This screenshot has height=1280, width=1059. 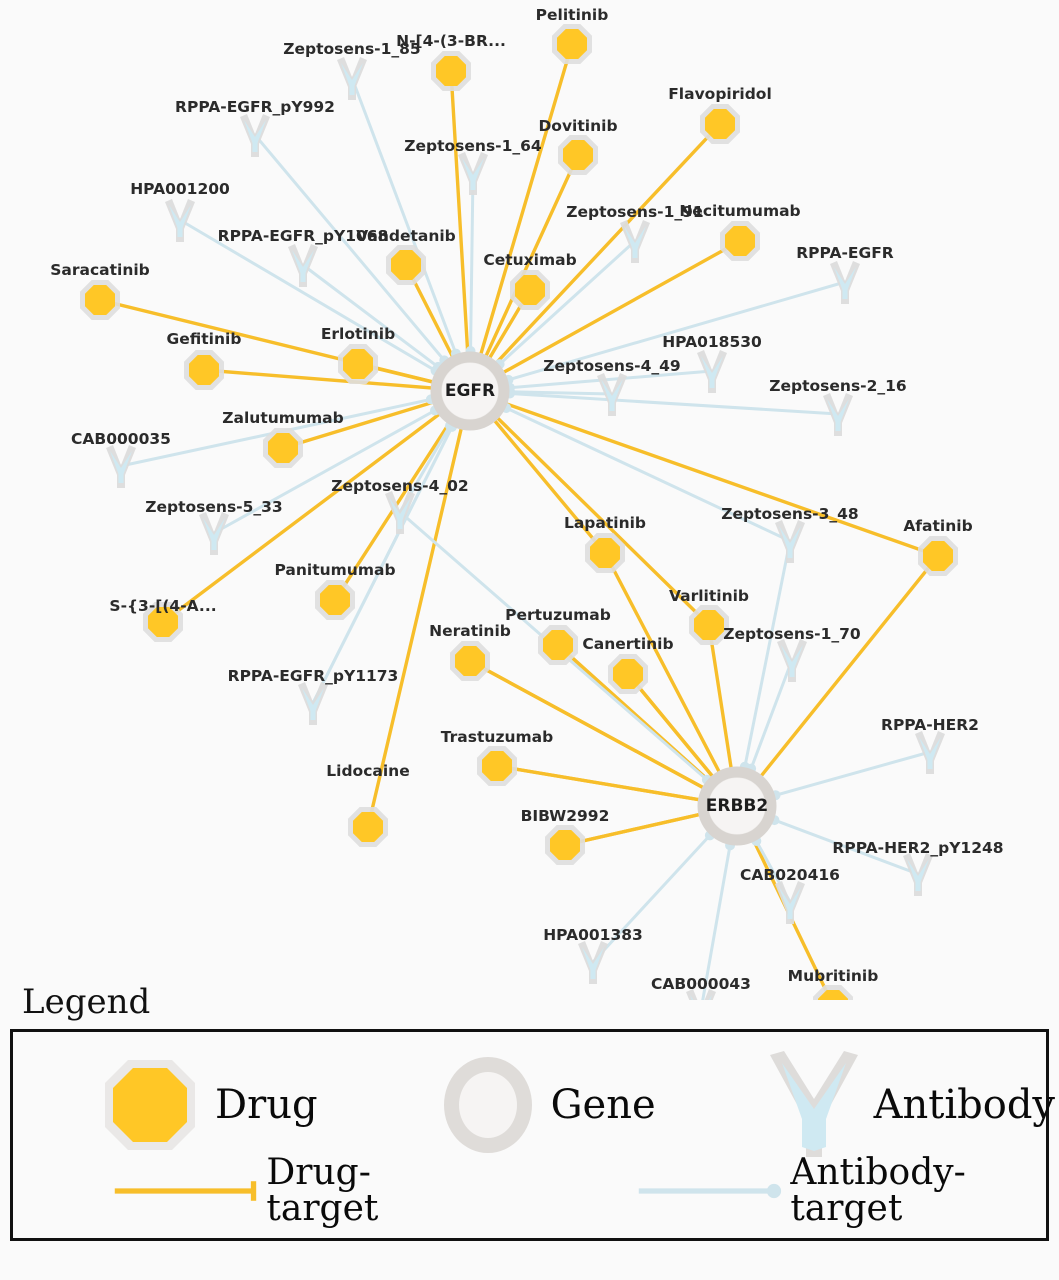 I want to click on dot-line-icon, so click(x=710, y=1190).